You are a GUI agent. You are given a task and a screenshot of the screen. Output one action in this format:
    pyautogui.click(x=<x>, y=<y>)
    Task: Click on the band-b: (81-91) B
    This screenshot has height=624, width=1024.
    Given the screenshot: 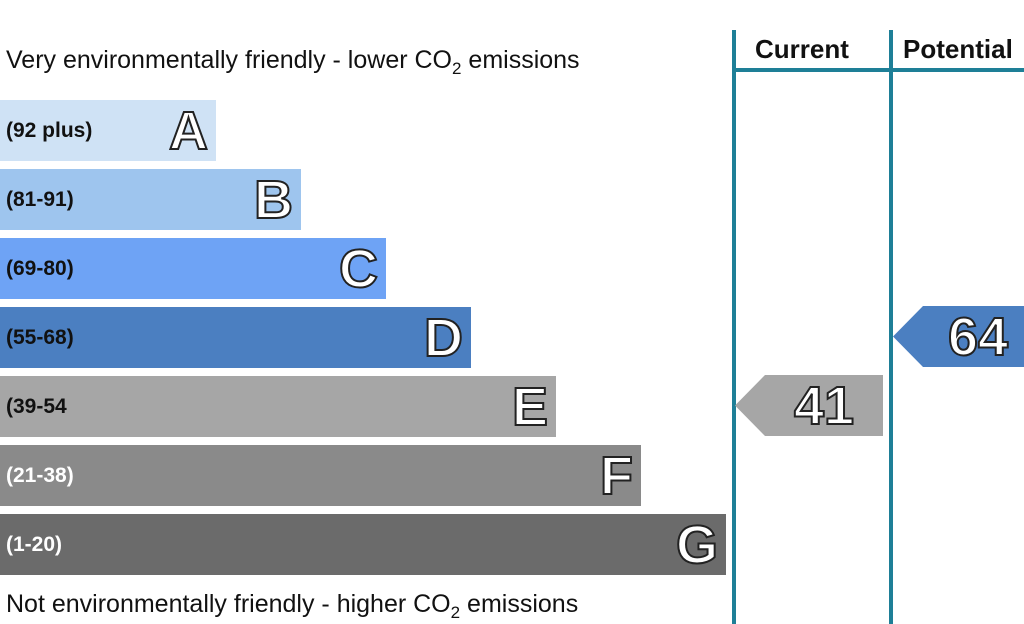 What is the action you would take?
    pyautogui.click(x=150, y=199)
    